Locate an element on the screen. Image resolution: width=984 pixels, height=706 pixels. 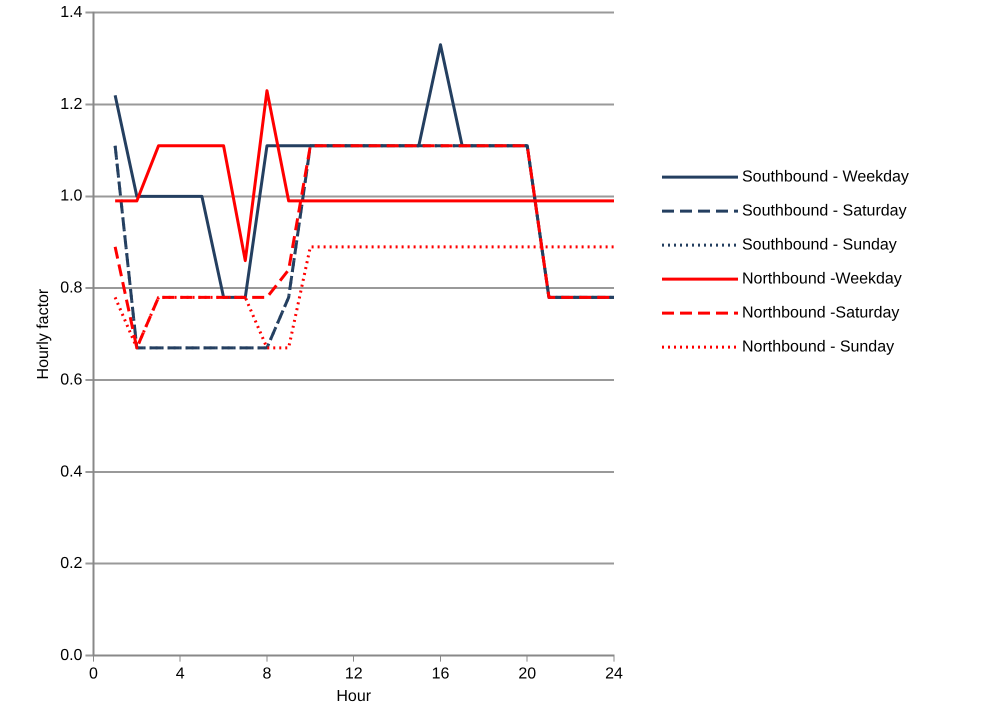
y-tick-label: 0.4 is located at coordinates (71, 471).